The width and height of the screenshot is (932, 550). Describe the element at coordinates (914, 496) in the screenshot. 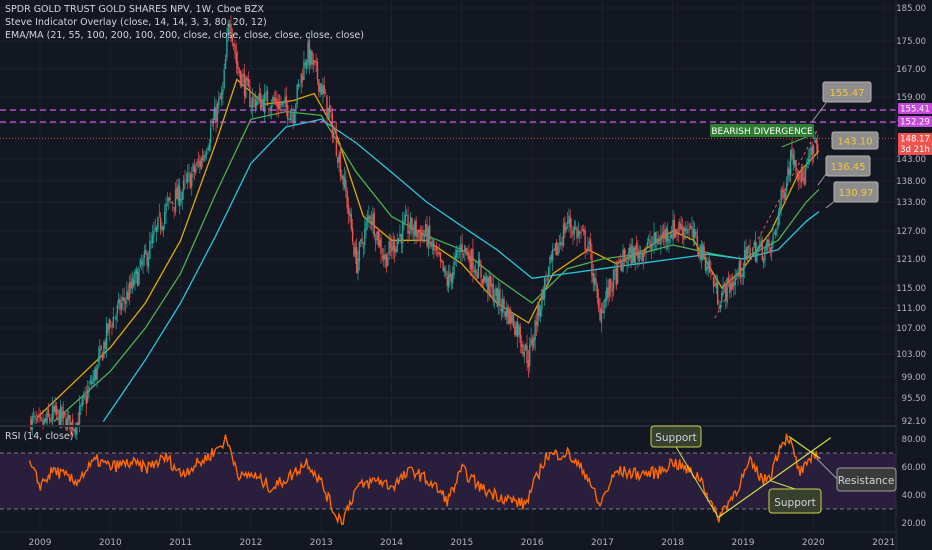

I see `rsi-tick-label: 40.00` at that location.